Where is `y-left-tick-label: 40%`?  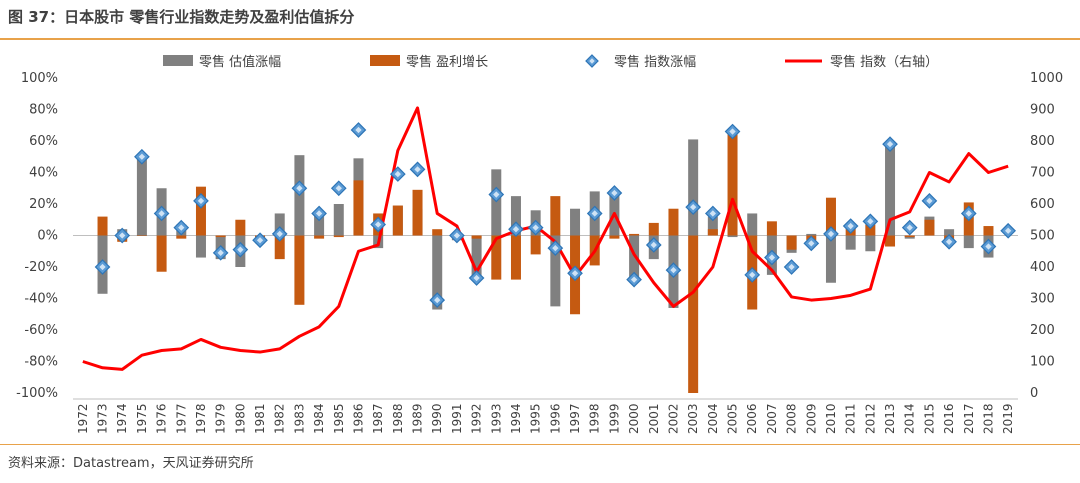
y-left-tick-label: 40% is located at coordinates (43, 173).